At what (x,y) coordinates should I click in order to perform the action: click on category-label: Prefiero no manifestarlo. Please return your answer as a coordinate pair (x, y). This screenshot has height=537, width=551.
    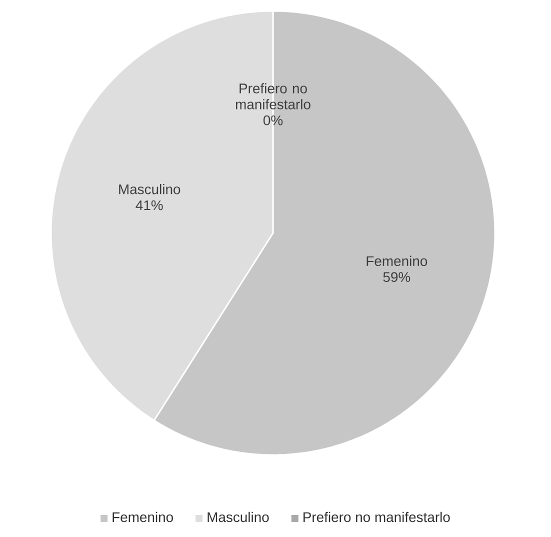
    Looking at the image, I should click on (273, 96).